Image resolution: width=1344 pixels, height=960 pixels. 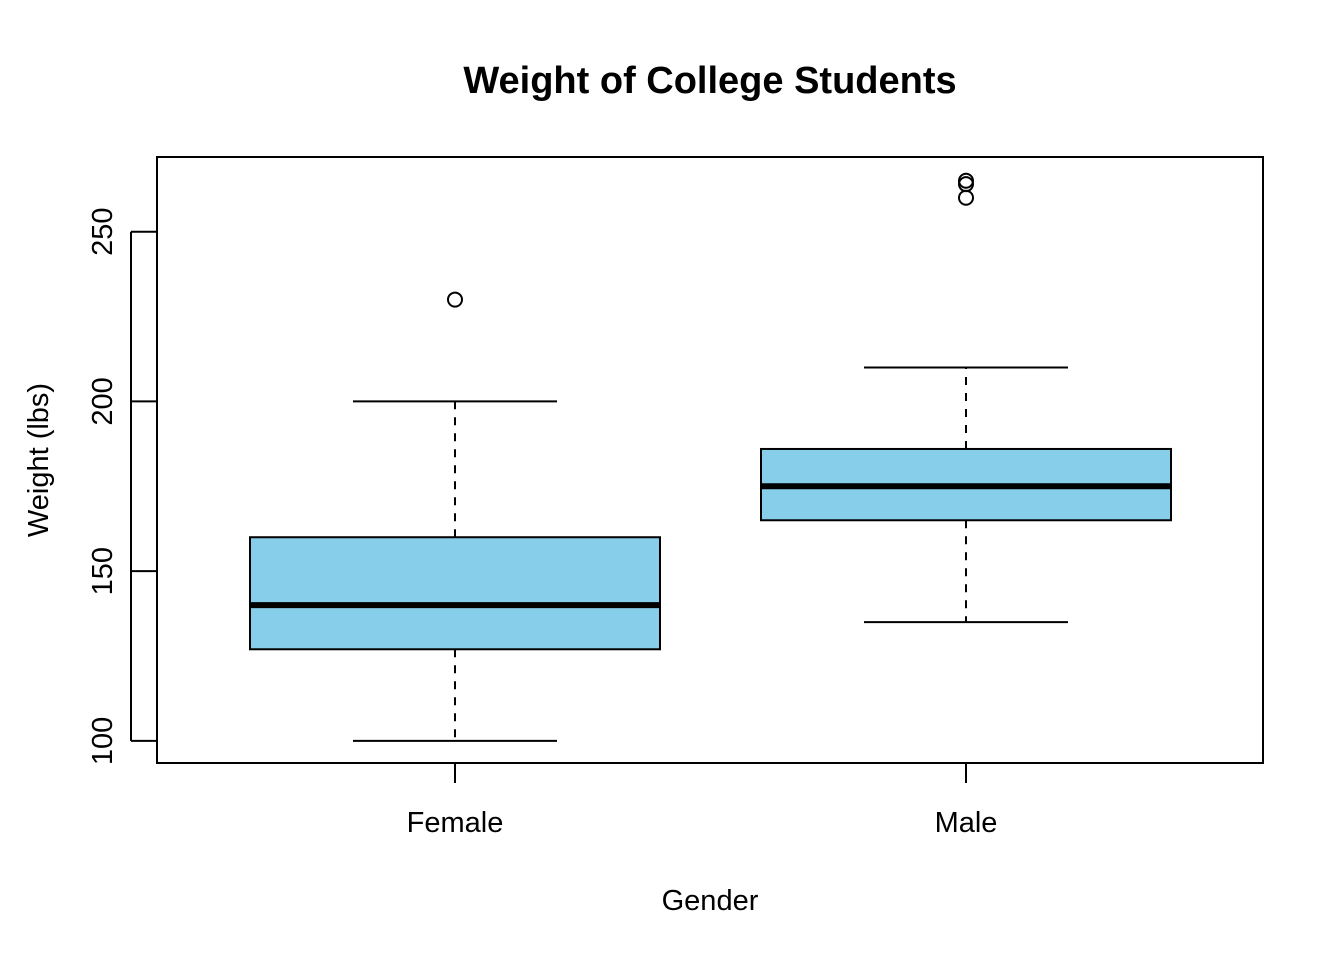 What do you see at coordinates (455, 516) in the screenshot?
I see `box-group-female` at bounding box center [455, 516].